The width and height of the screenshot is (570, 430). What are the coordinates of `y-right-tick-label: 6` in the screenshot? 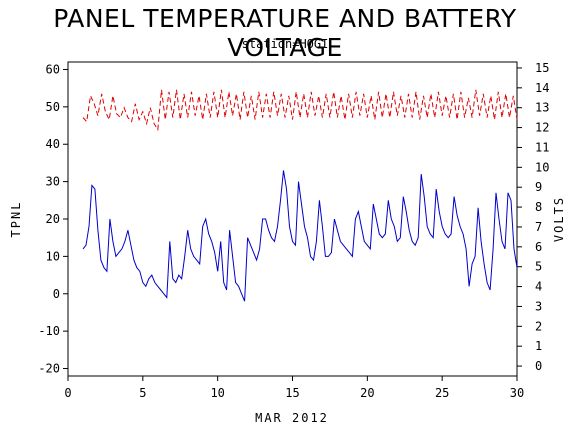 It's located at (538, 247).